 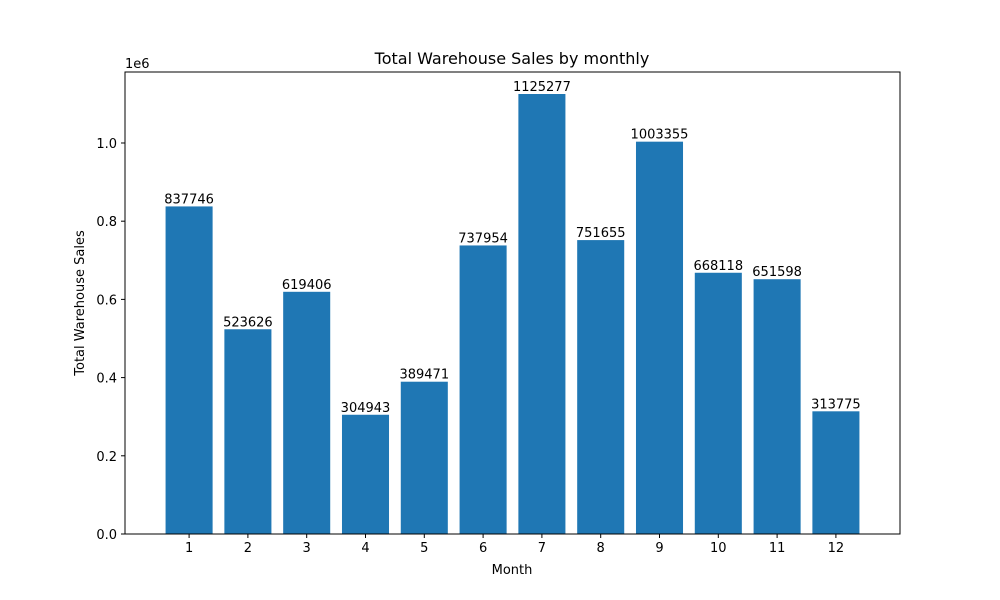 What do you see at coordinates (307, 548) in the screenshot?
I see `x-tick-label-3: 3` at bounding box center [307, 548].